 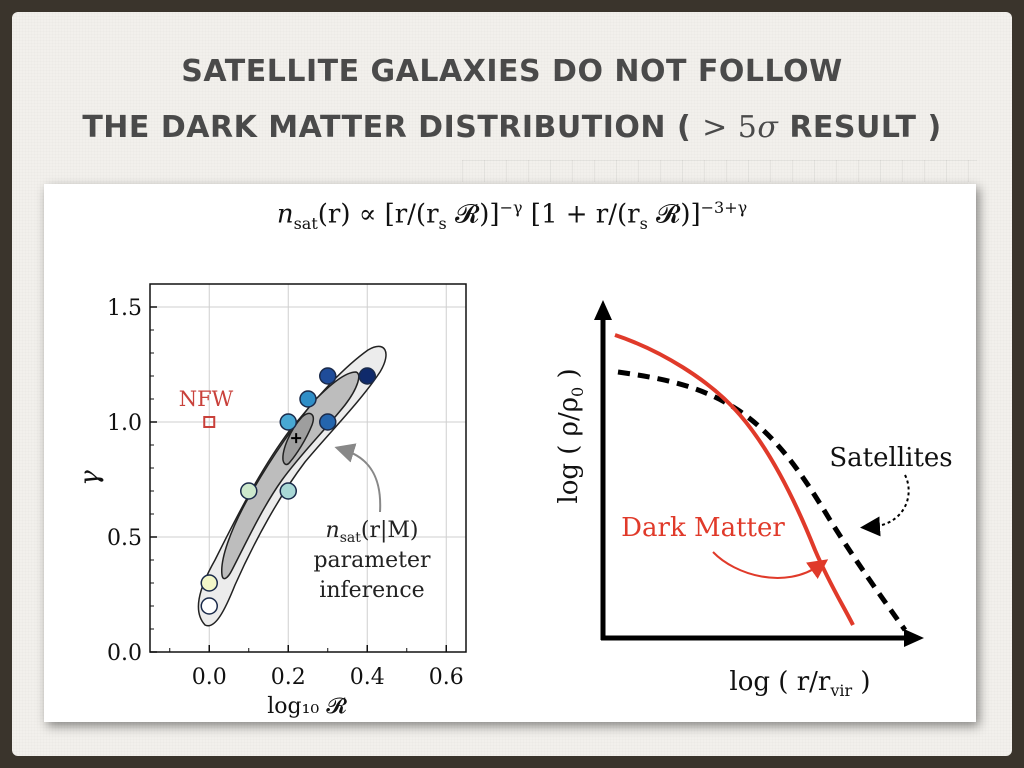 What do you see at coordinates (124, 653) in the screenshot?
I see `y-tick-label-0: 0.0` at bounding box center [124, 653].